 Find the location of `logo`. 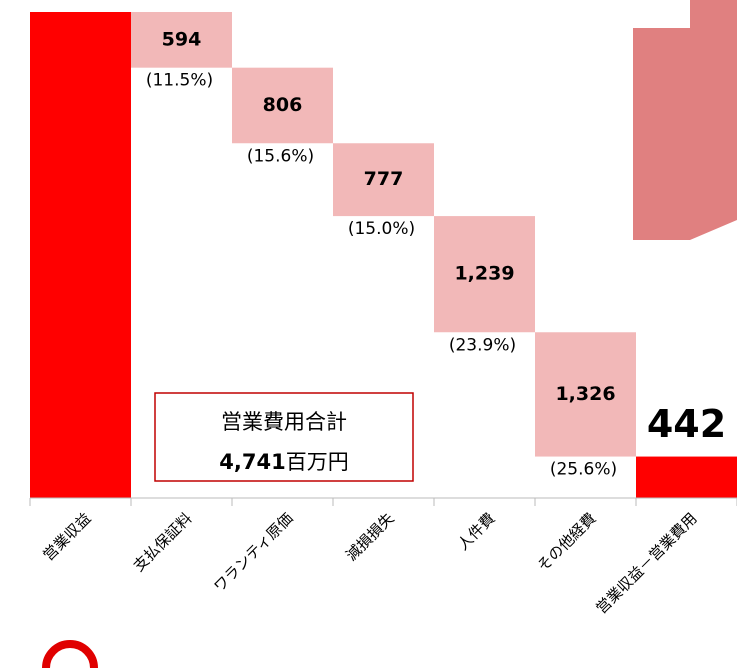

logo is located at coordinates (70, 654).